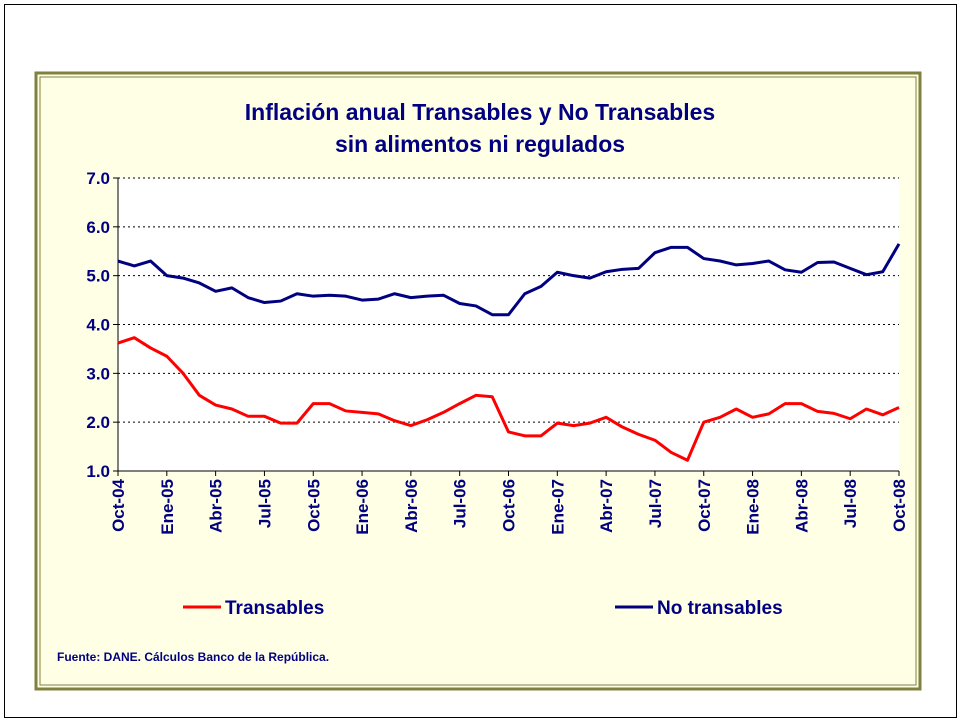  I want to click on y-tick-label: 2.0, so click(98, 422).